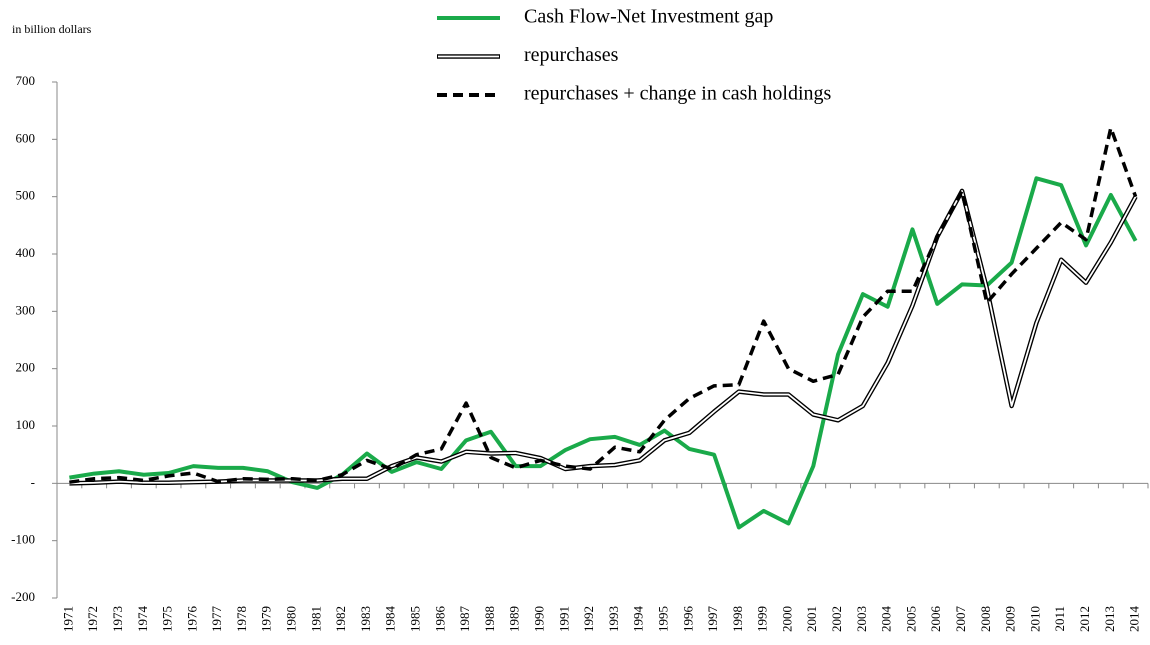 This screenshot has height=645, width=1150. Describe the element at coordinates (191, 619) in the screenshot. I see `x-tick-label: 1976` at that location.